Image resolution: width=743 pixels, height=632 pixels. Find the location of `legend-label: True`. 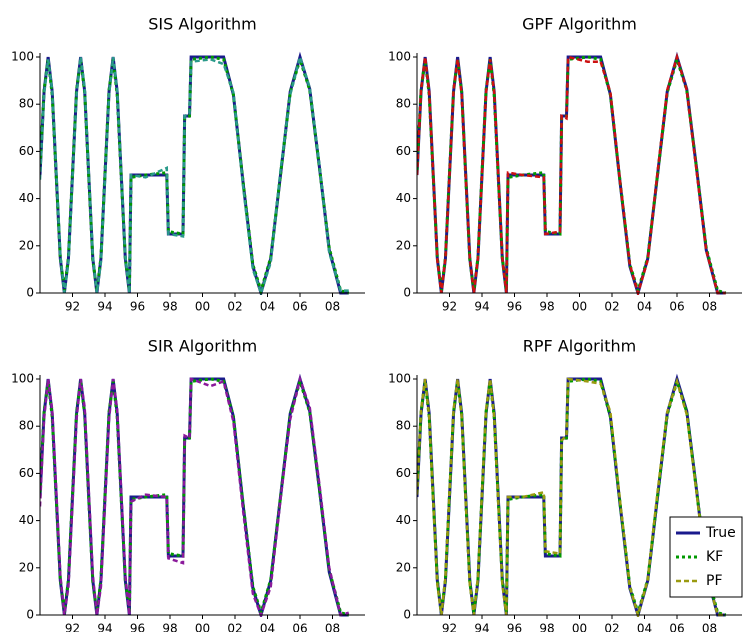

legend-label: True is located at coordinates (720, 533).